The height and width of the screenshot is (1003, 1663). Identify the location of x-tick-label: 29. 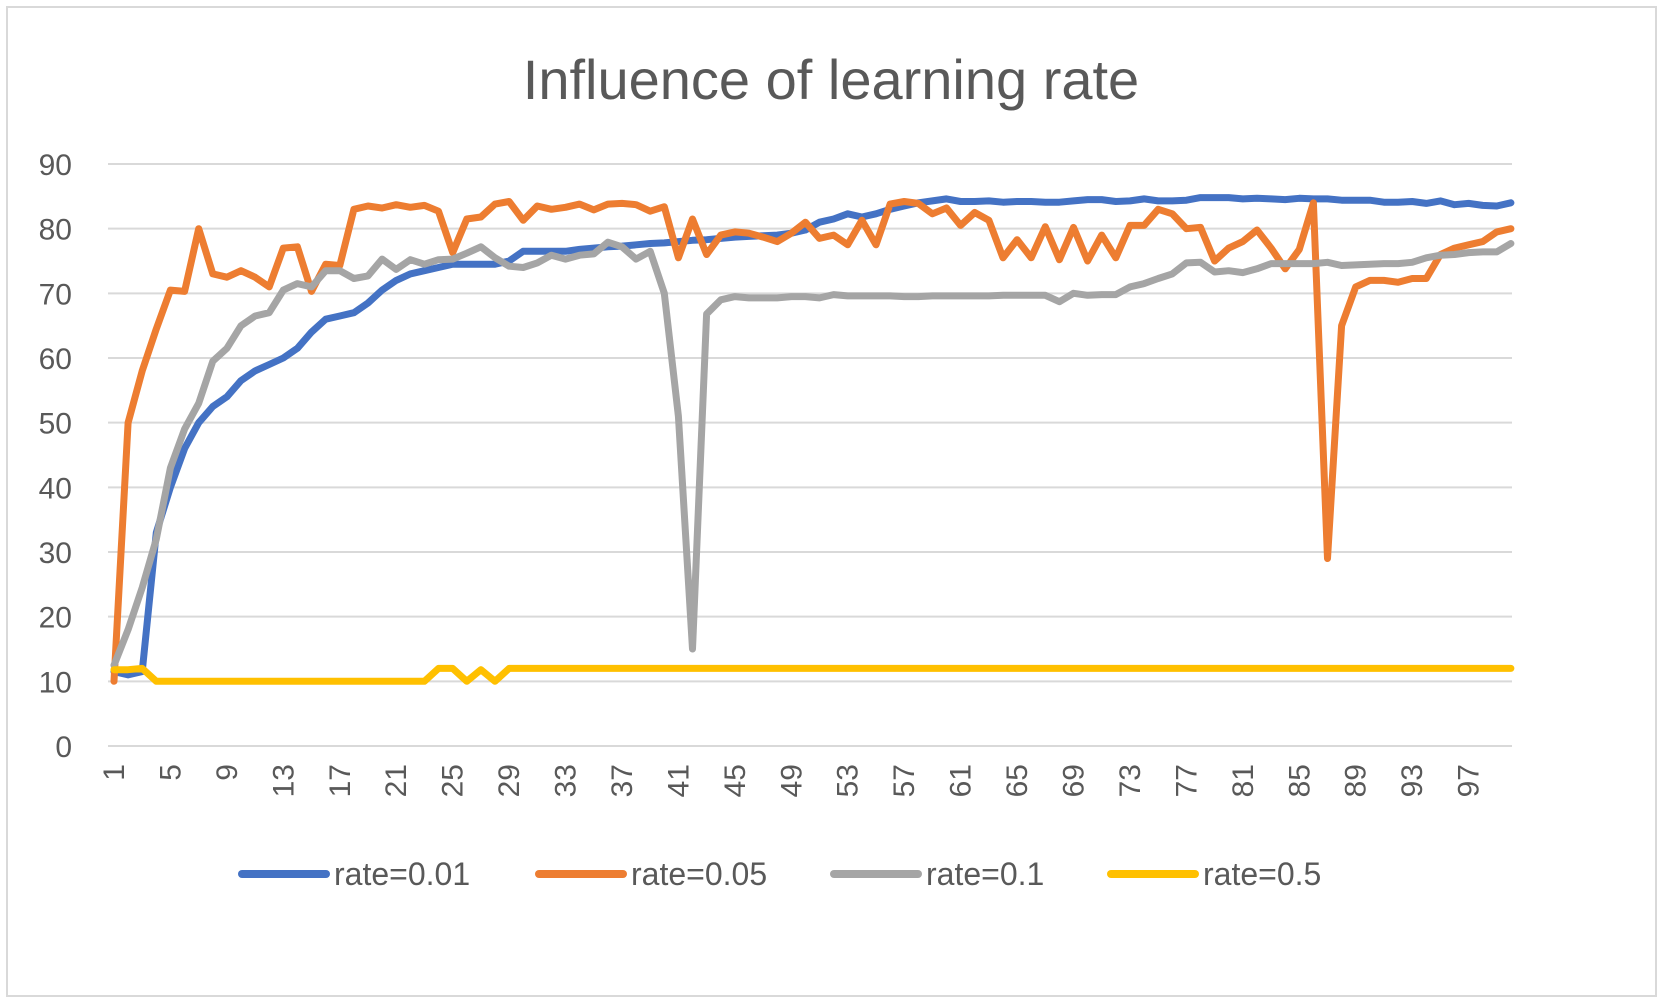
(509, 780).